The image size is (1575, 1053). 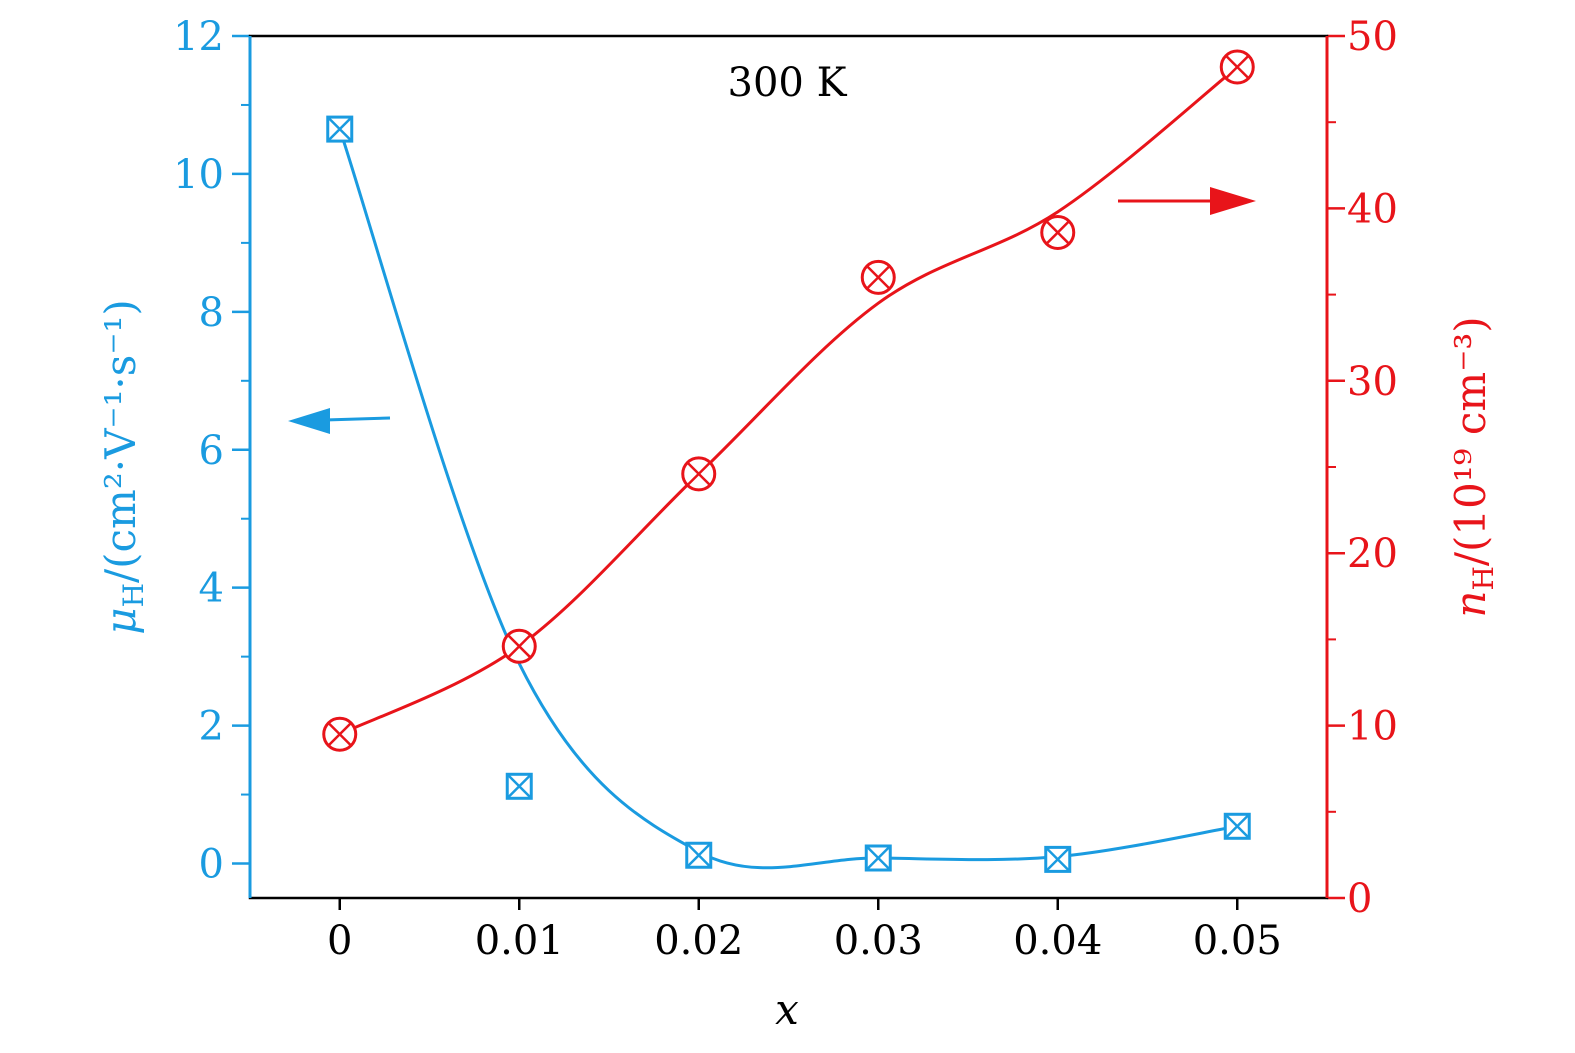 I want to click on x-tick-label: 0.01, so click(x=519, y=941).